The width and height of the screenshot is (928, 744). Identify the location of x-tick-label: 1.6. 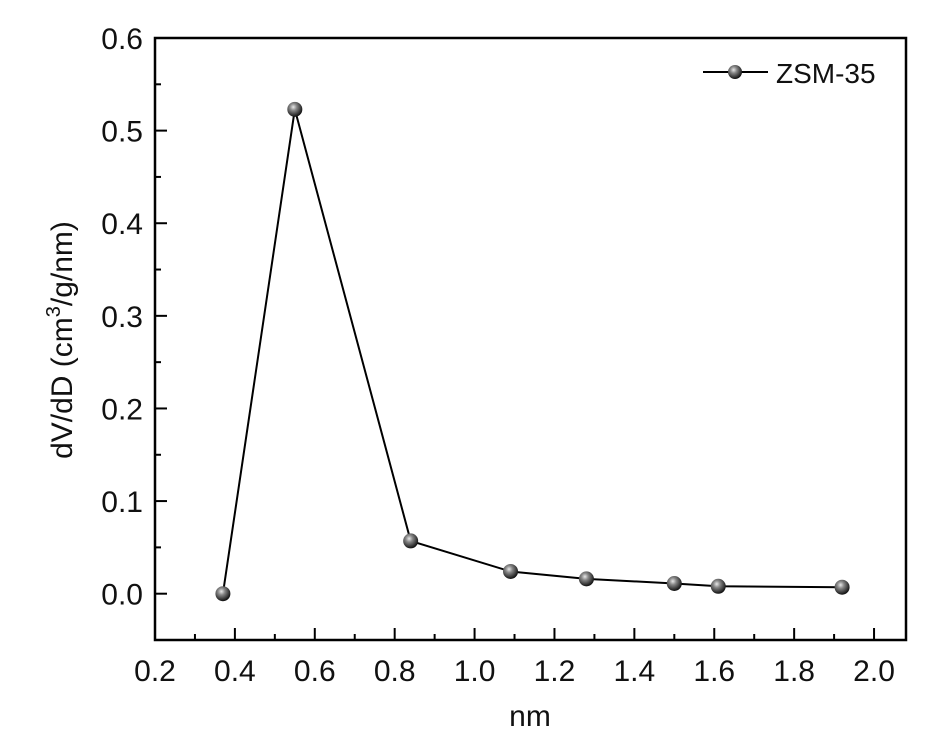
(714, 671).